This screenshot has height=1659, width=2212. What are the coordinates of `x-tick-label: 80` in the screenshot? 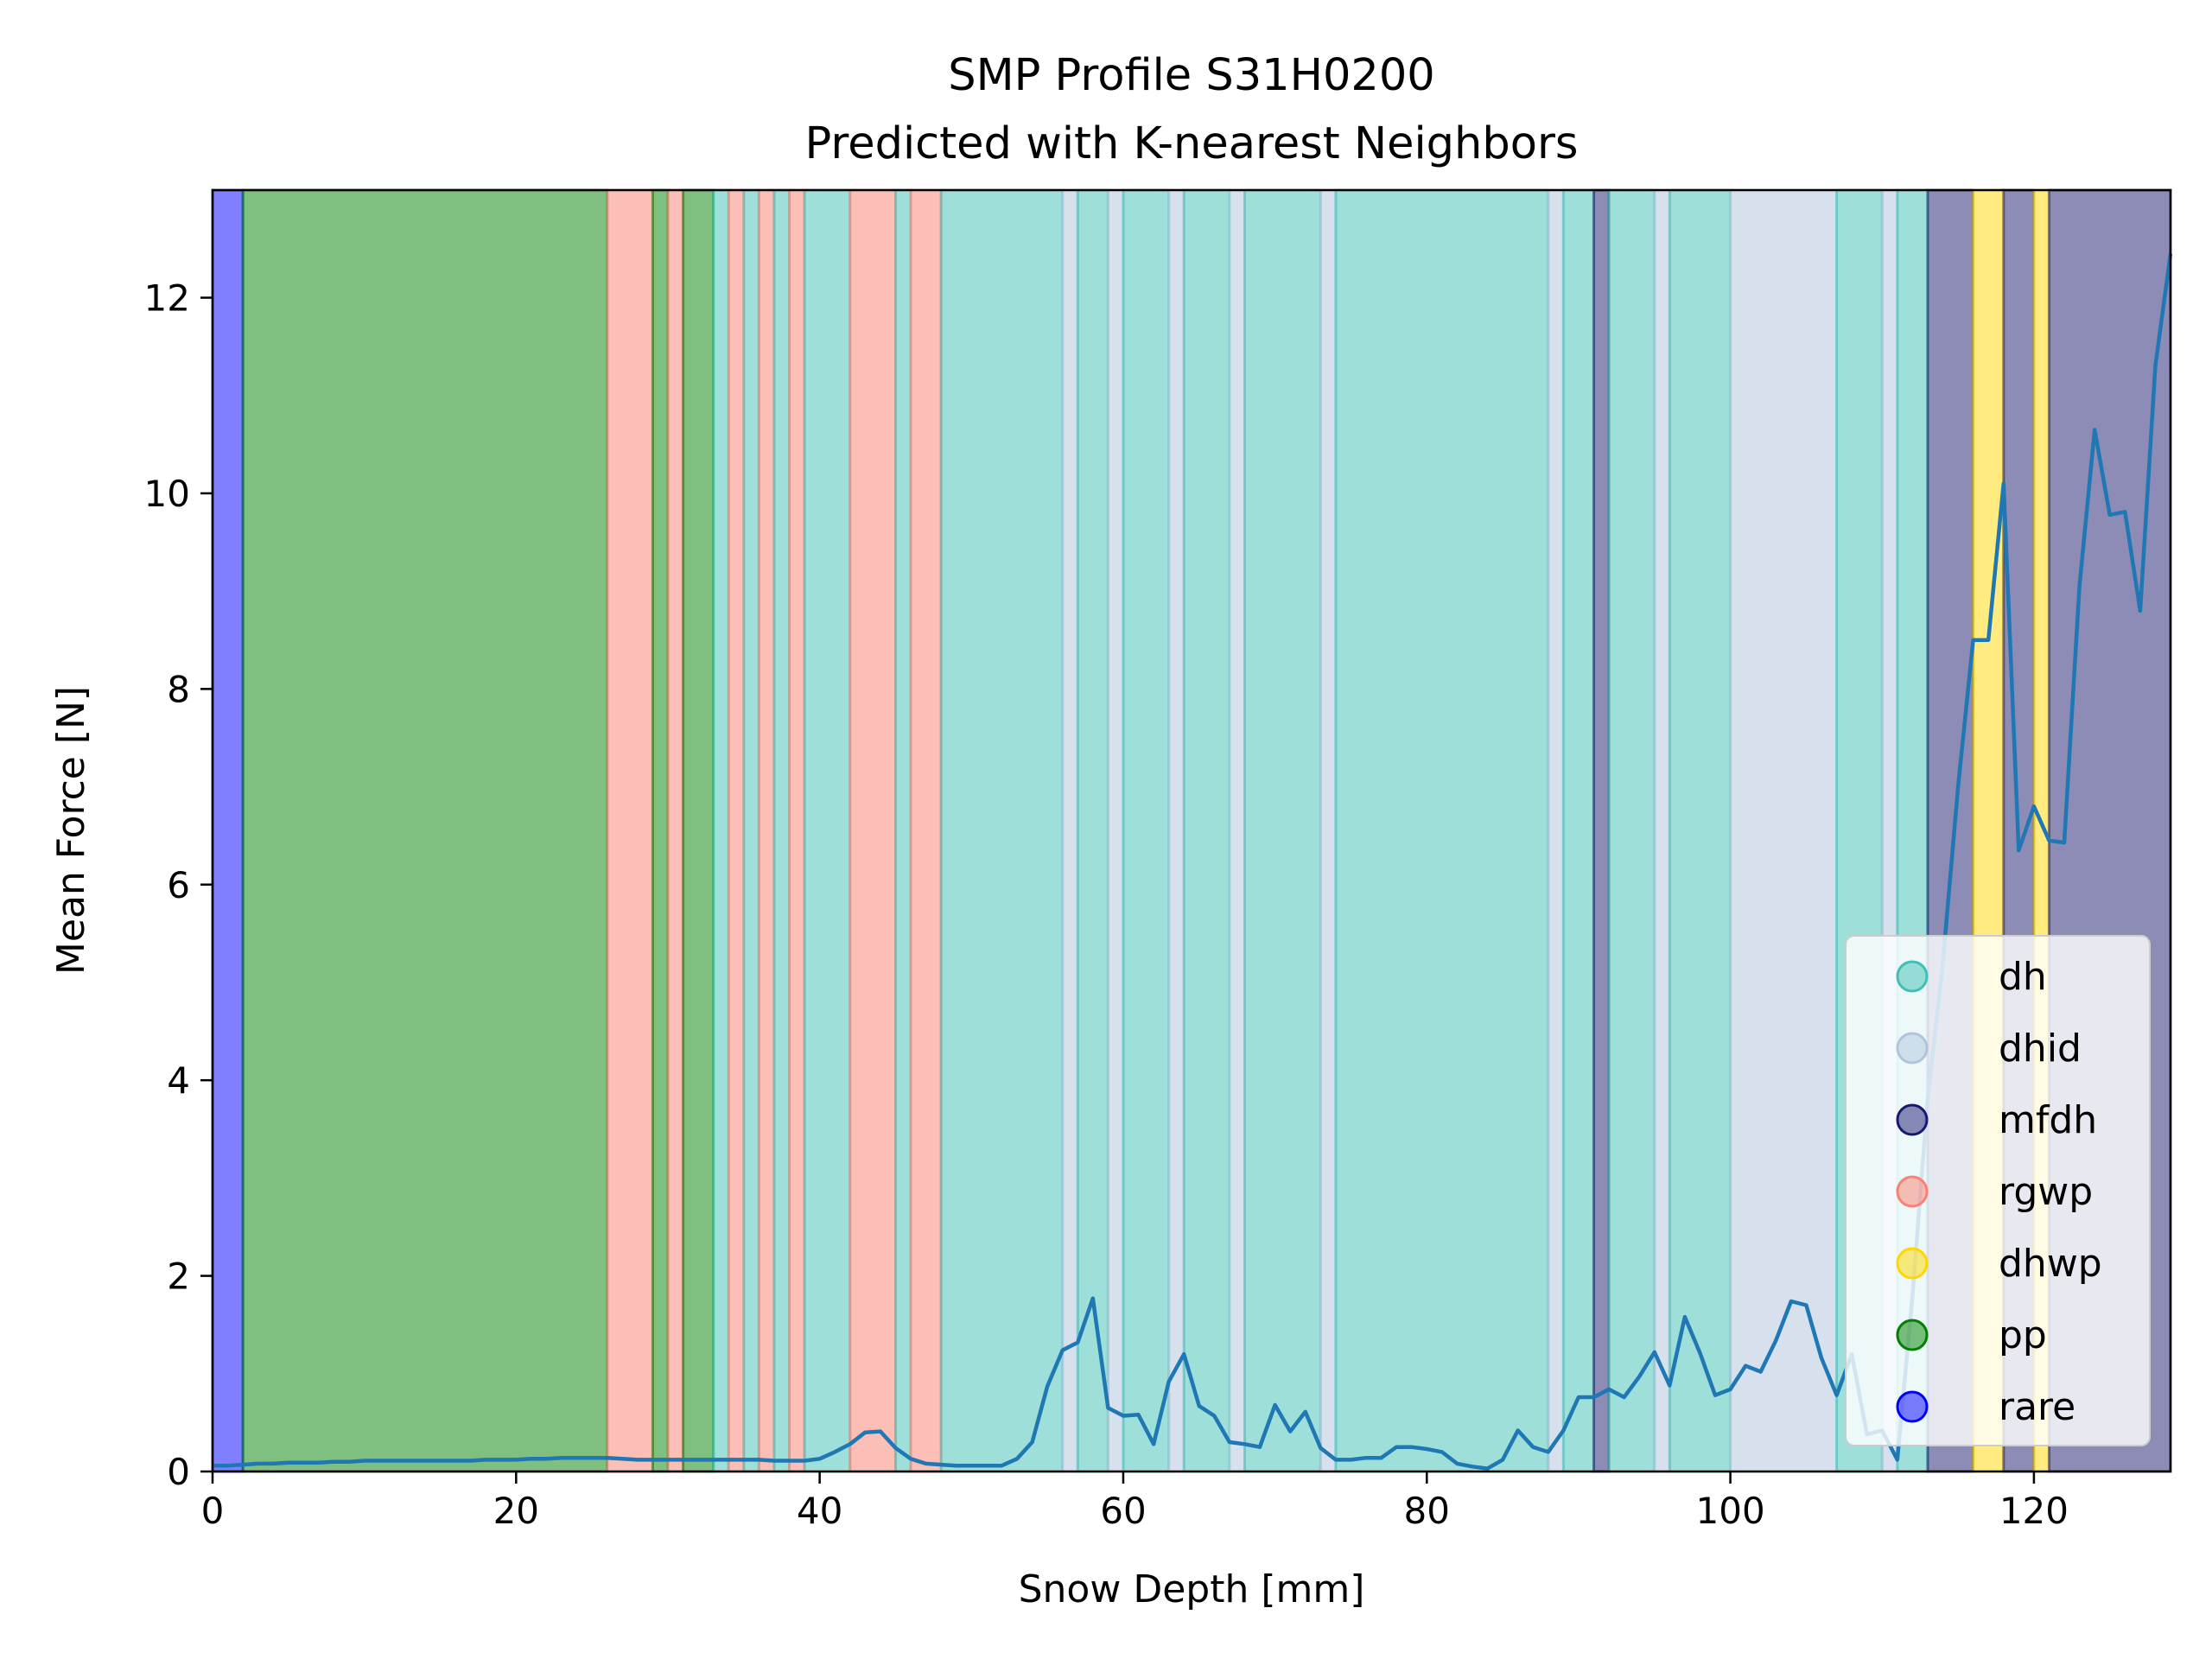 It's located at (1427, 1511).